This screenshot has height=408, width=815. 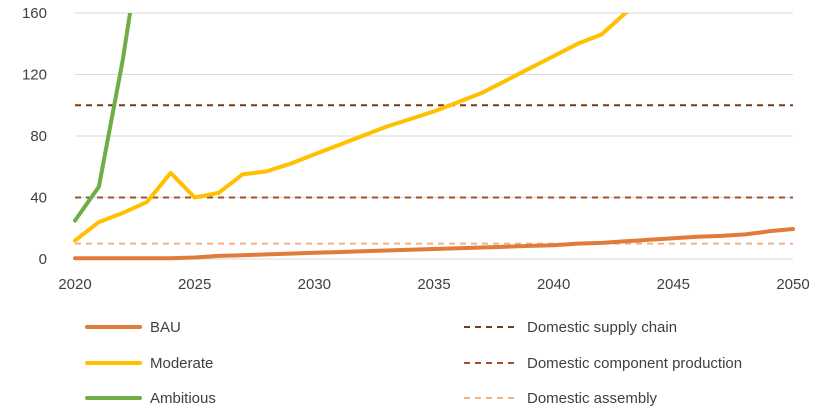 What do you see at coordinates (103, 118) in the screenshot?
I see `series-line-ambitious` at bounding box center [103, 118].